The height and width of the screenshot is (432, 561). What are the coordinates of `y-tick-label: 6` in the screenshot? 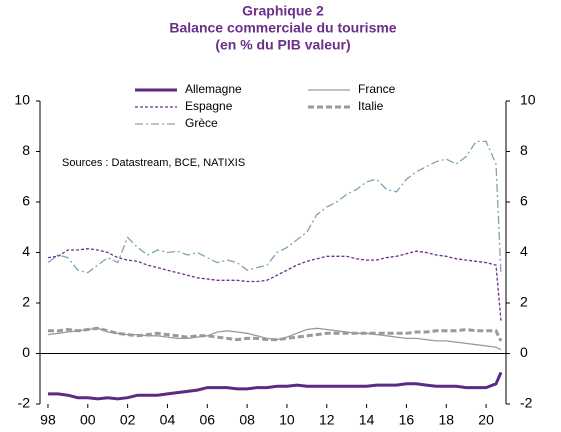 It's located at (26, 201).